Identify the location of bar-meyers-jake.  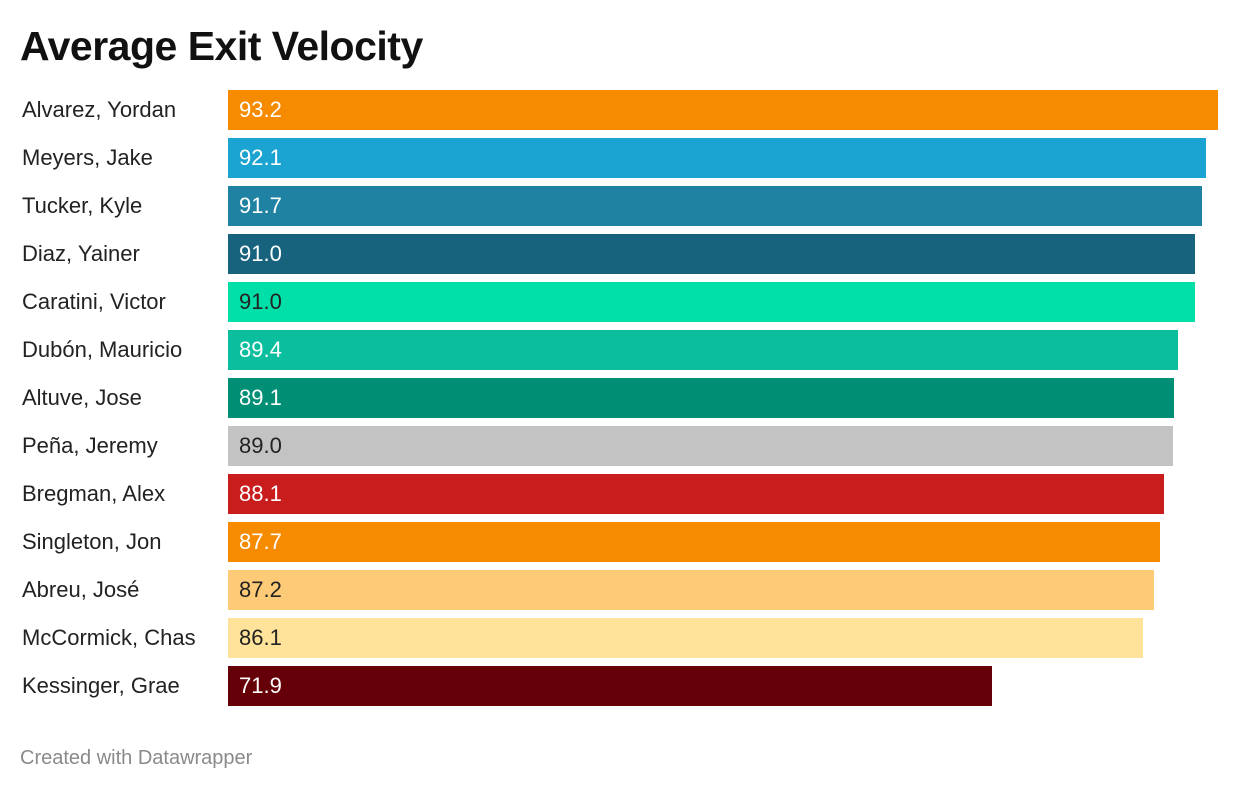
(717, 158).